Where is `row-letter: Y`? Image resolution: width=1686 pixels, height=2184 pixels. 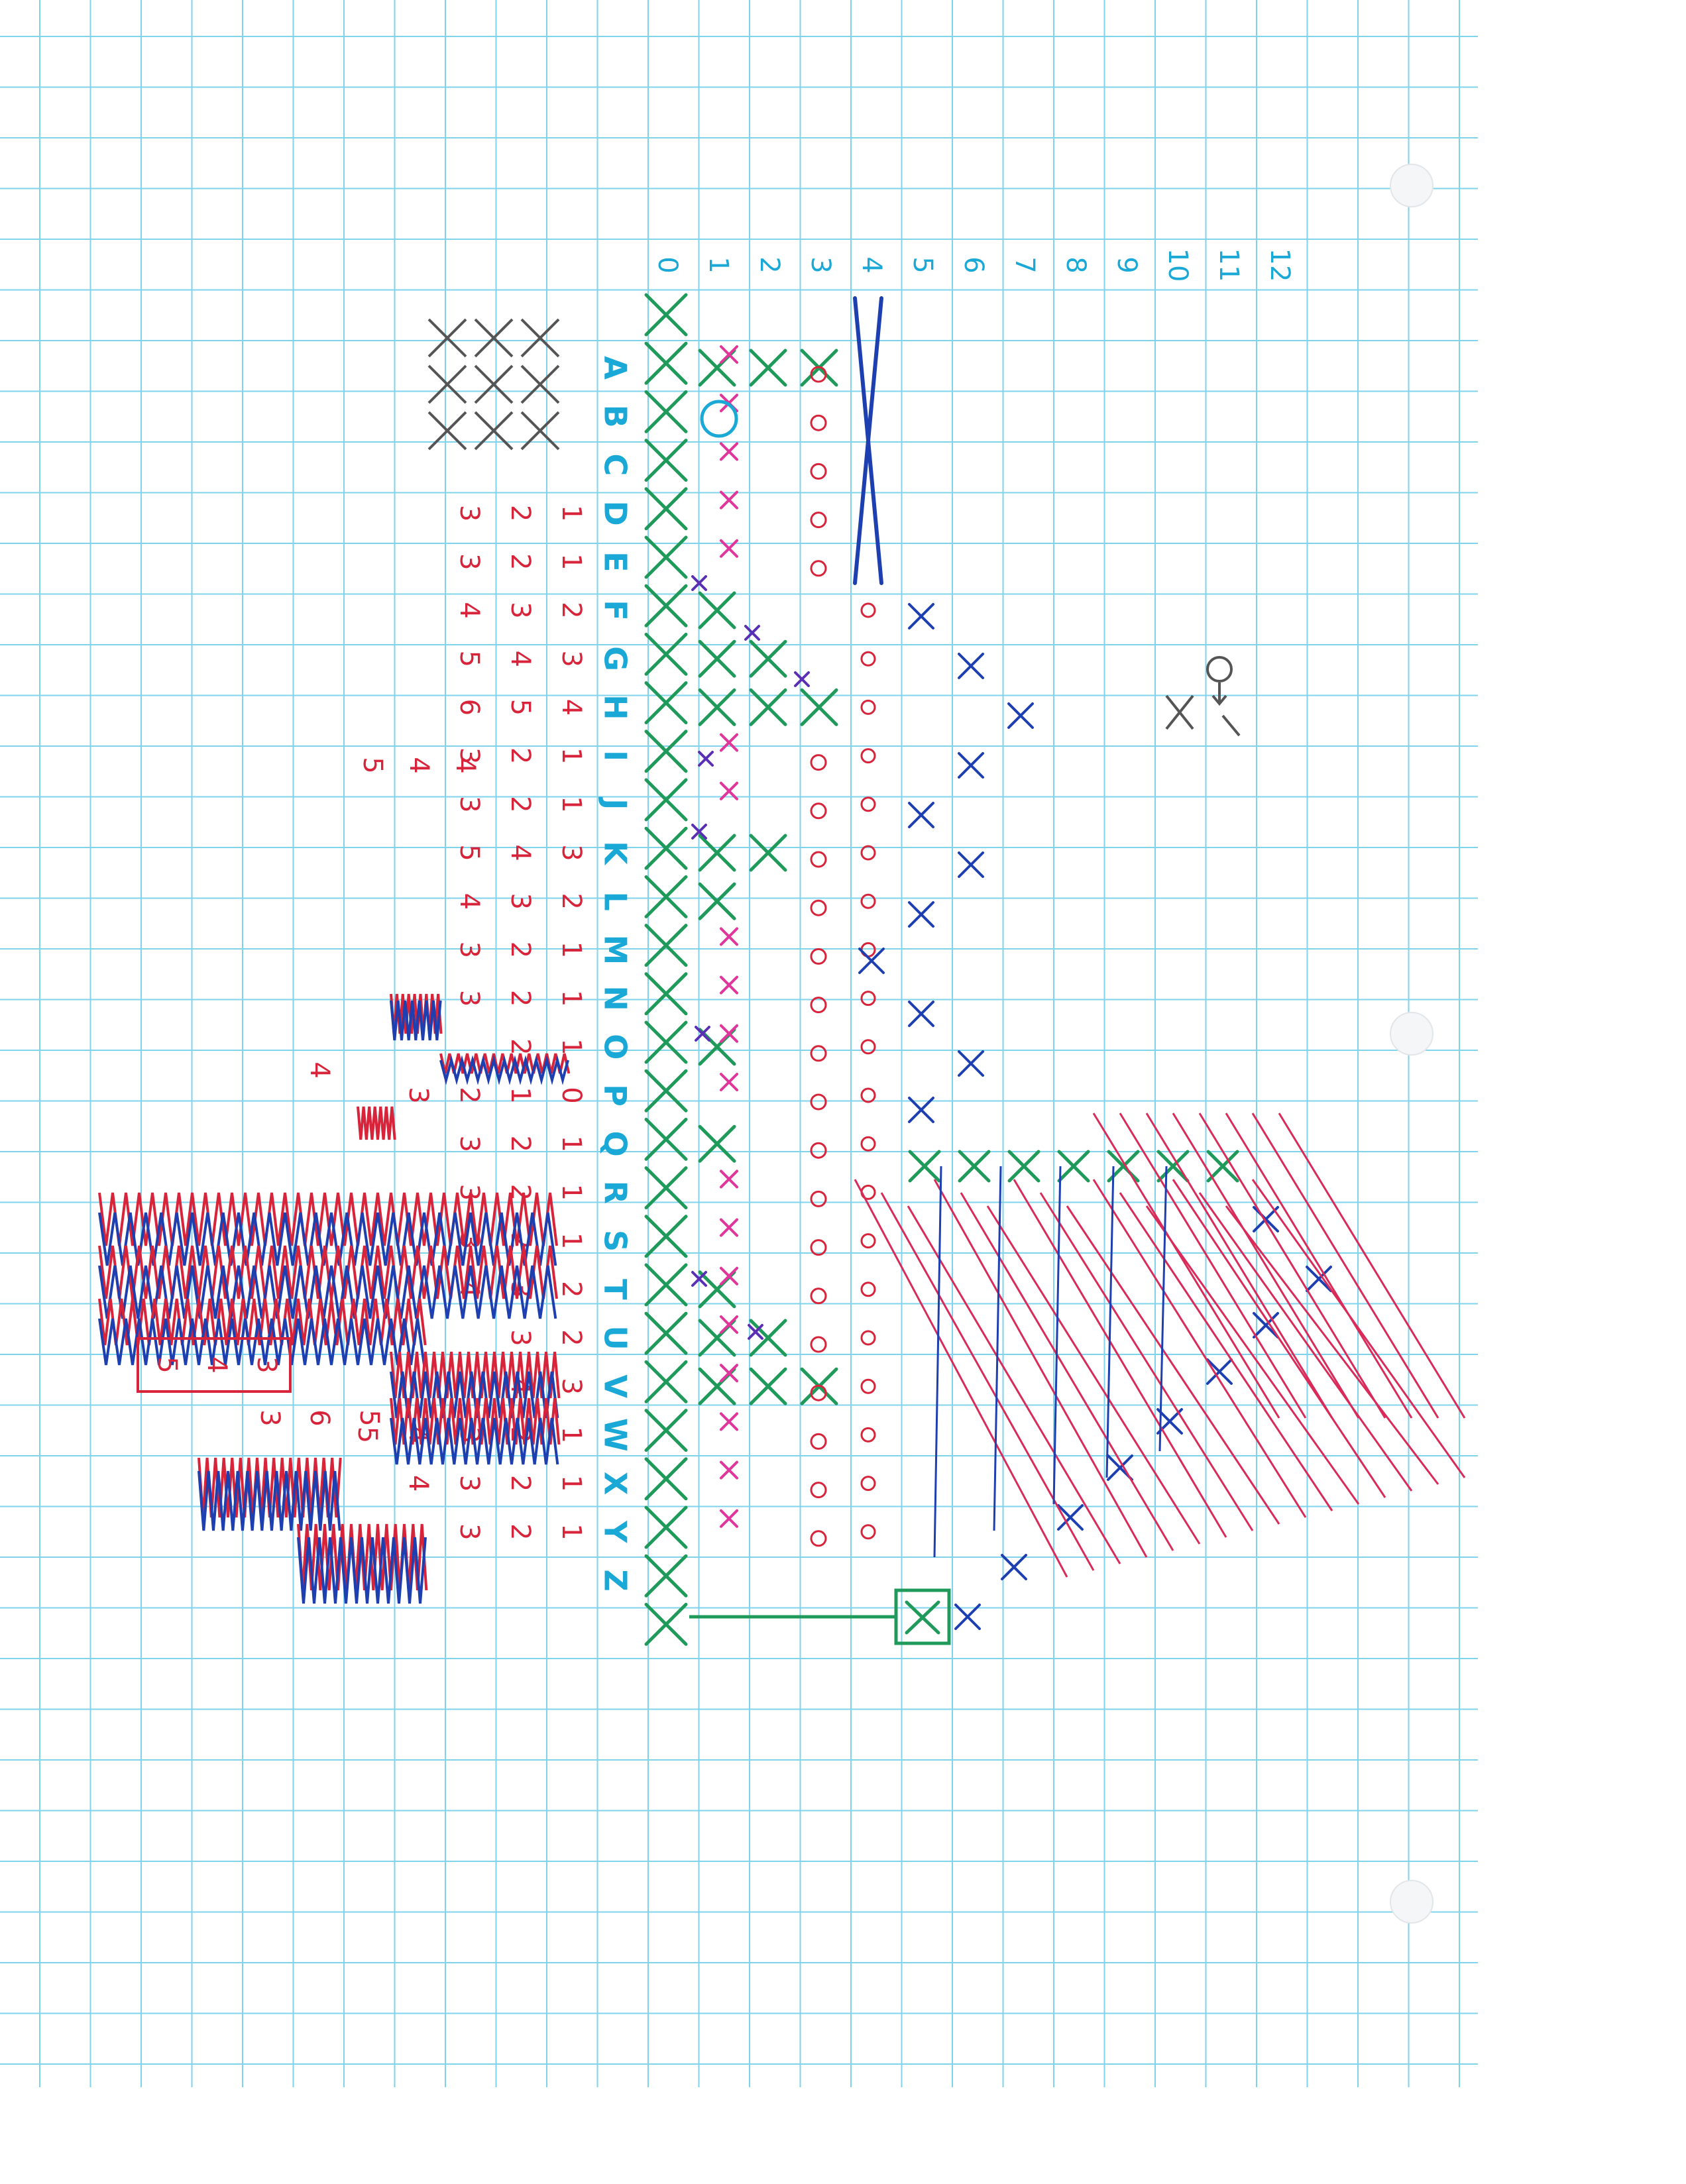
row-letter: Y is located at coordinates (616, 1532).